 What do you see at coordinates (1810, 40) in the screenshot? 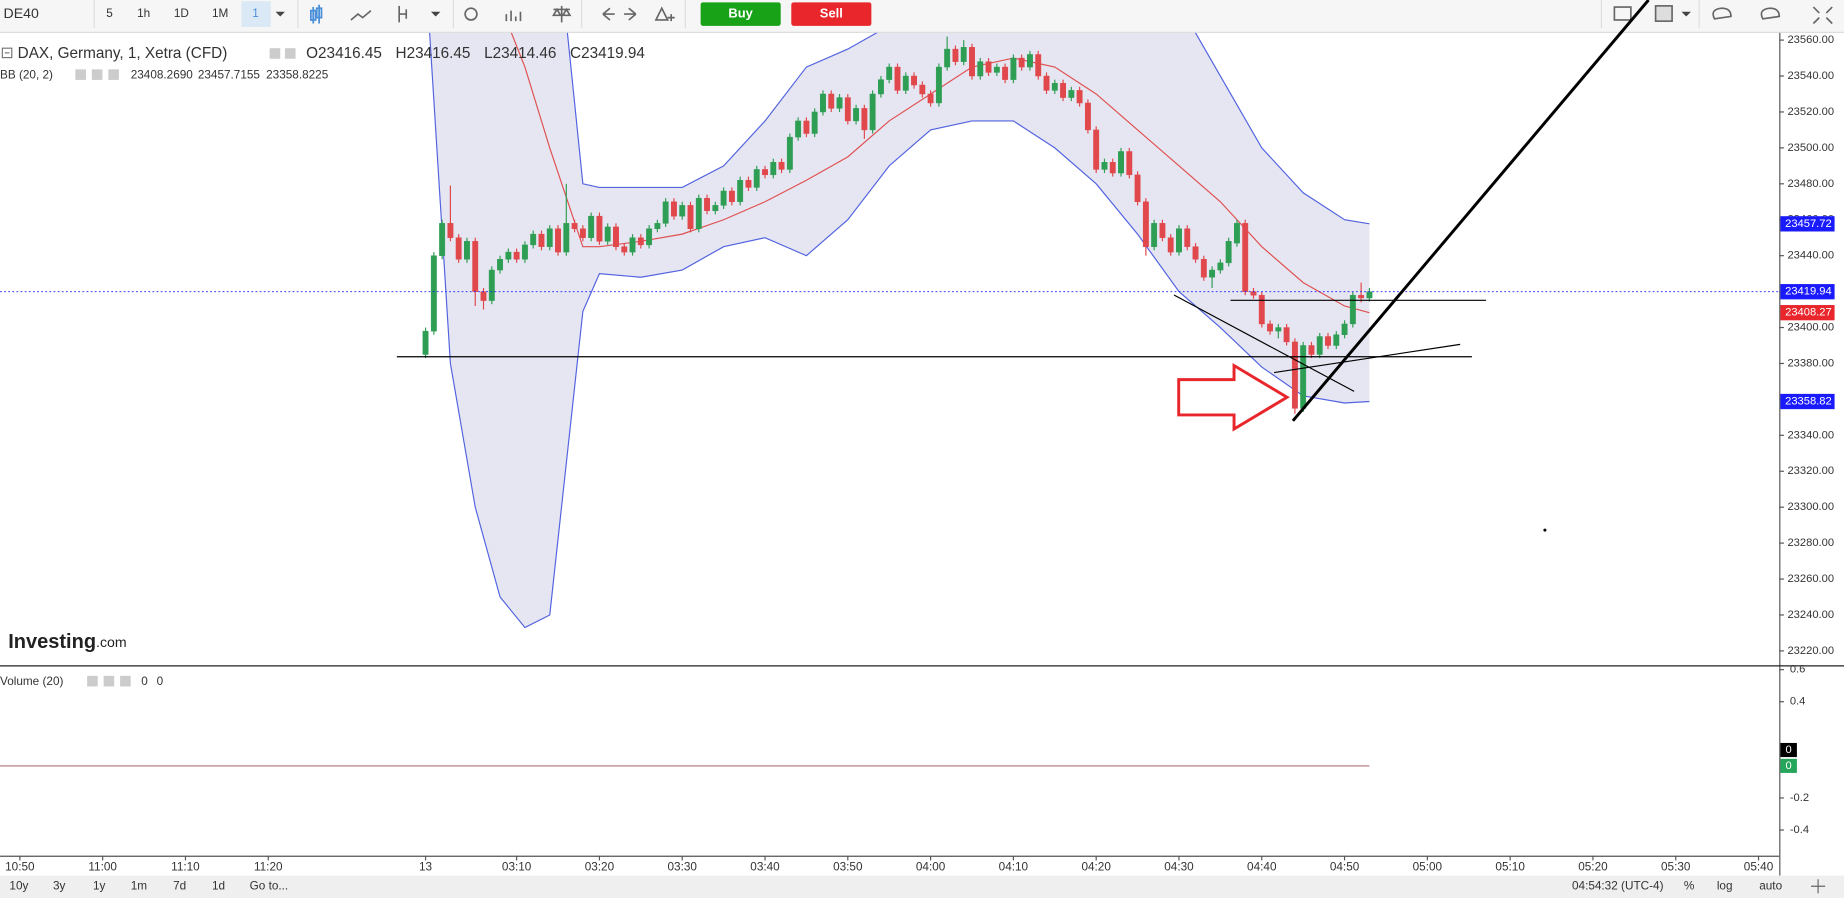
I see `y-tick-label: 23560.00` at bounding box center [1810, 40].